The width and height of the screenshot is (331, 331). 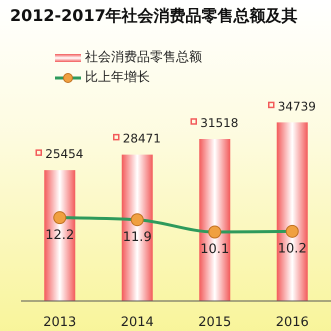 I want to click on data-label: 25454, so click(x=64, y=154).